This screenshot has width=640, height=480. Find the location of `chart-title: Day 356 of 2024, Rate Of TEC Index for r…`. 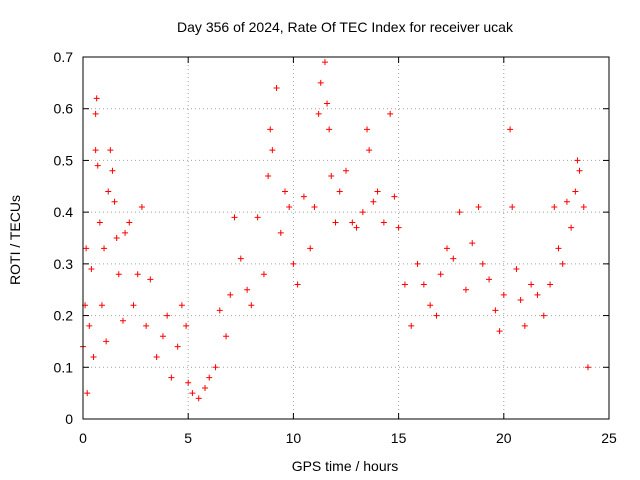

chart-title: Day 356 of 2024, Rate Of TEC Index for r… is located at coordinates (345, 27).